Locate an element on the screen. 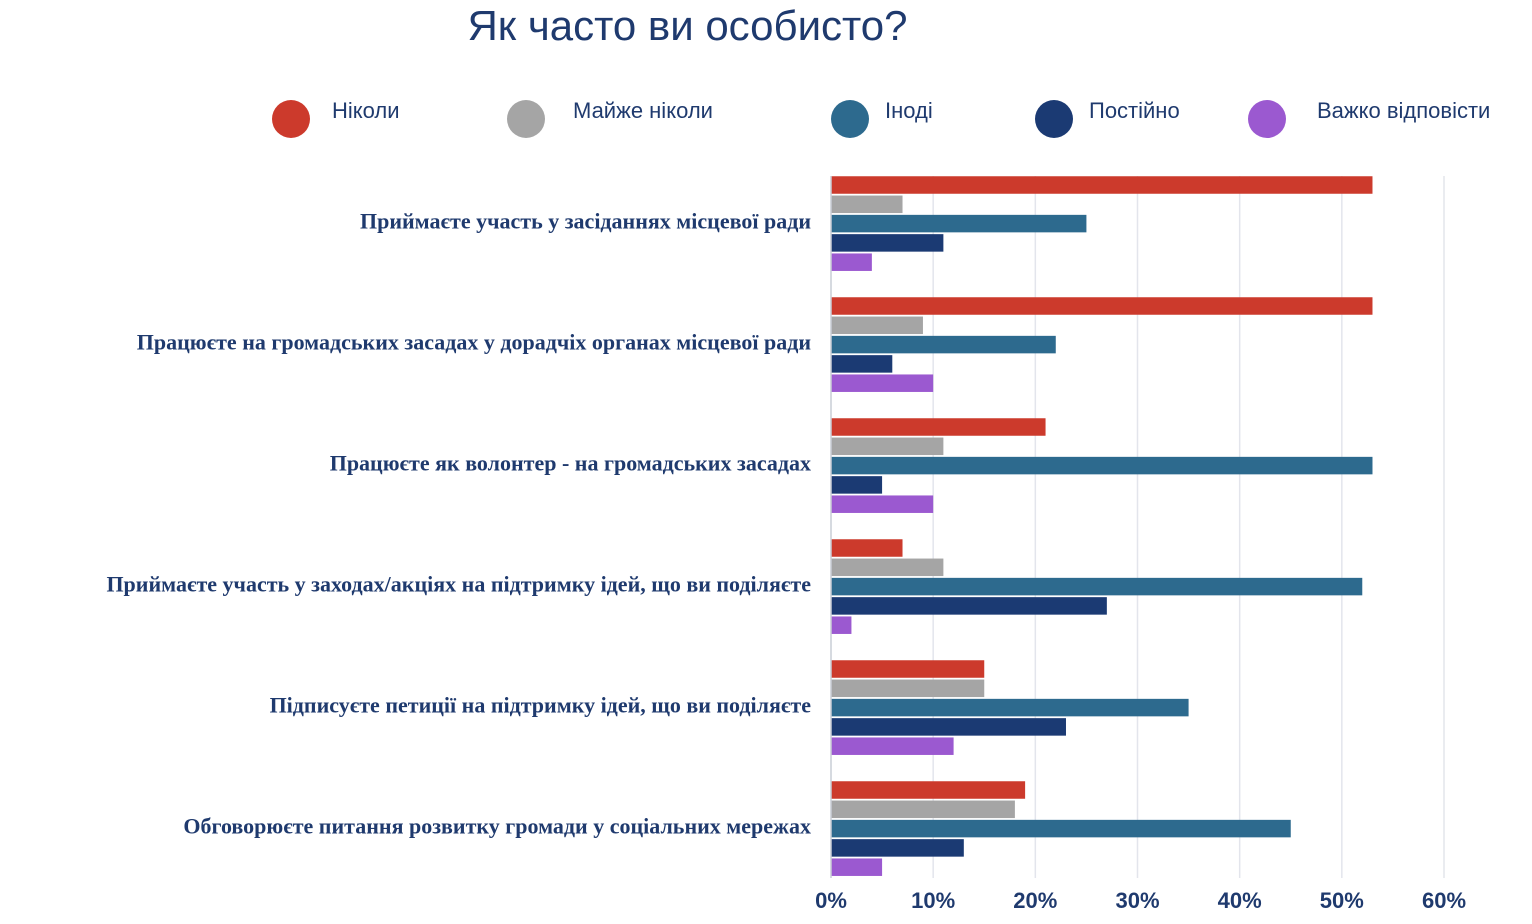 The height and width of the screenshot is (924, 1532). x-tick-labels: 0% 10% 20% 30% 40% 50% 60% is located at coordinates (1140, 900).